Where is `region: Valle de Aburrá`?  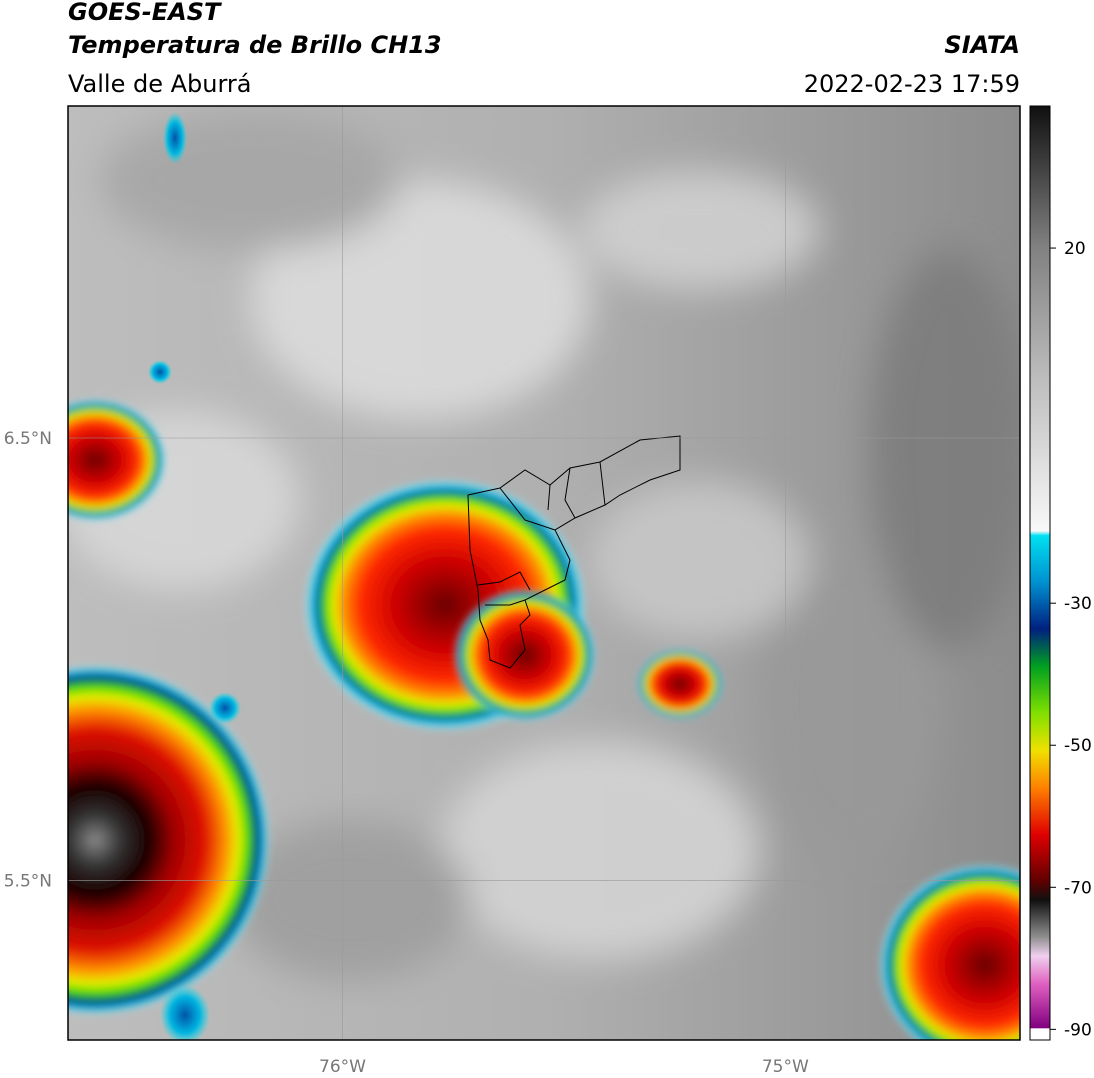 region: Valle de Aburrá is located at coordinates (160, 84).